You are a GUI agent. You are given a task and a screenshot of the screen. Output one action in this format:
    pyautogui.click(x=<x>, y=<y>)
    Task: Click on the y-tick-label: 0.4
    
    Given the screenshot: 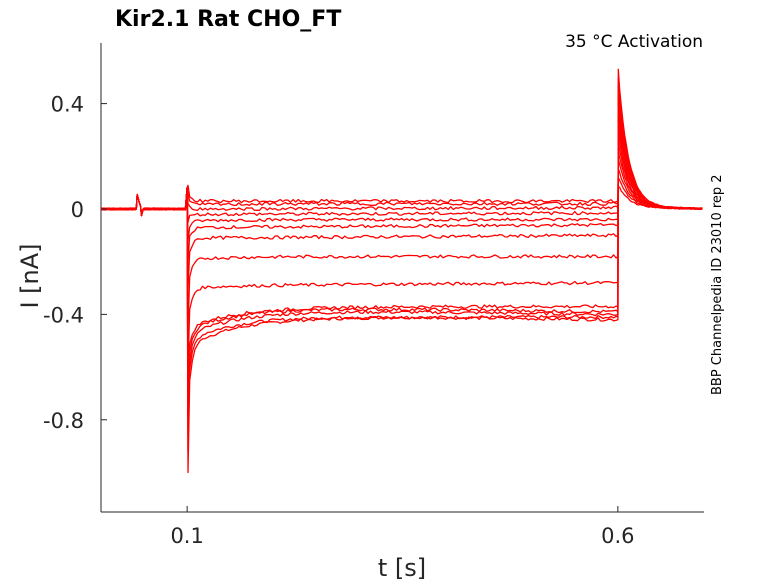 What is the action you would take?
    pyautogui.click(x=67, y=105)
    